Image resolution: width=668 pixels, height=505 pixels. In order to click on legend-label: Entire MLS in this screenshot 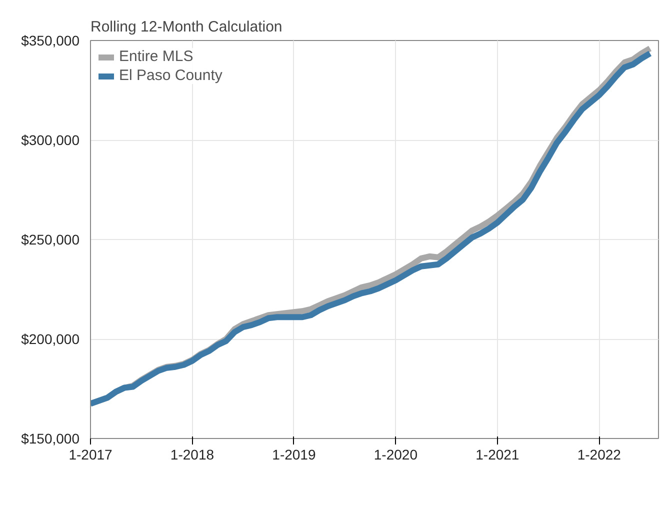, I will do `click(156, 56)`.